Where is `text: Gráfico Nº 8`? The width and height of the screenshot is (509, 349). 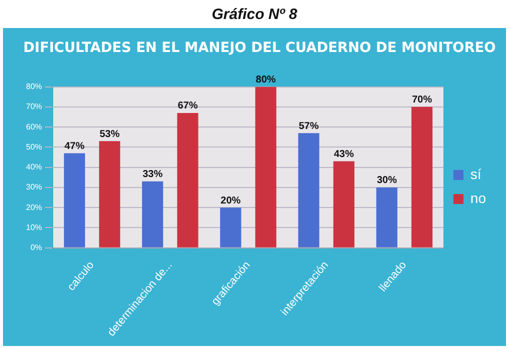
text: Gráfico Nº 8 is located at coordinates (254, 15).